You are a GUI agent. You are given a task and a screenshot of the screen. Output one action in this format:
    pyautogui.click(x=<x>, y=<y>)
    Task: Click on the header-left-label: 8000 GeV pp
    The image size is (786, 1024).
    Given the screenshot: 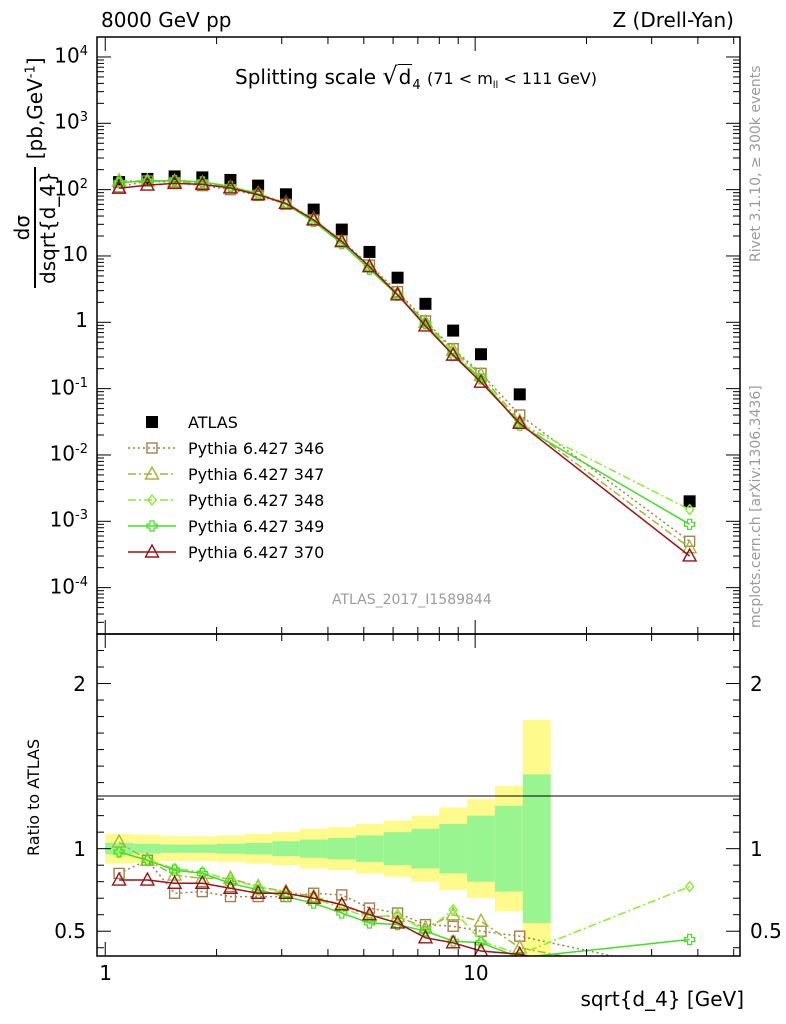 What is the action you would take?
    pyautogui.click(x=166, y=20)
    